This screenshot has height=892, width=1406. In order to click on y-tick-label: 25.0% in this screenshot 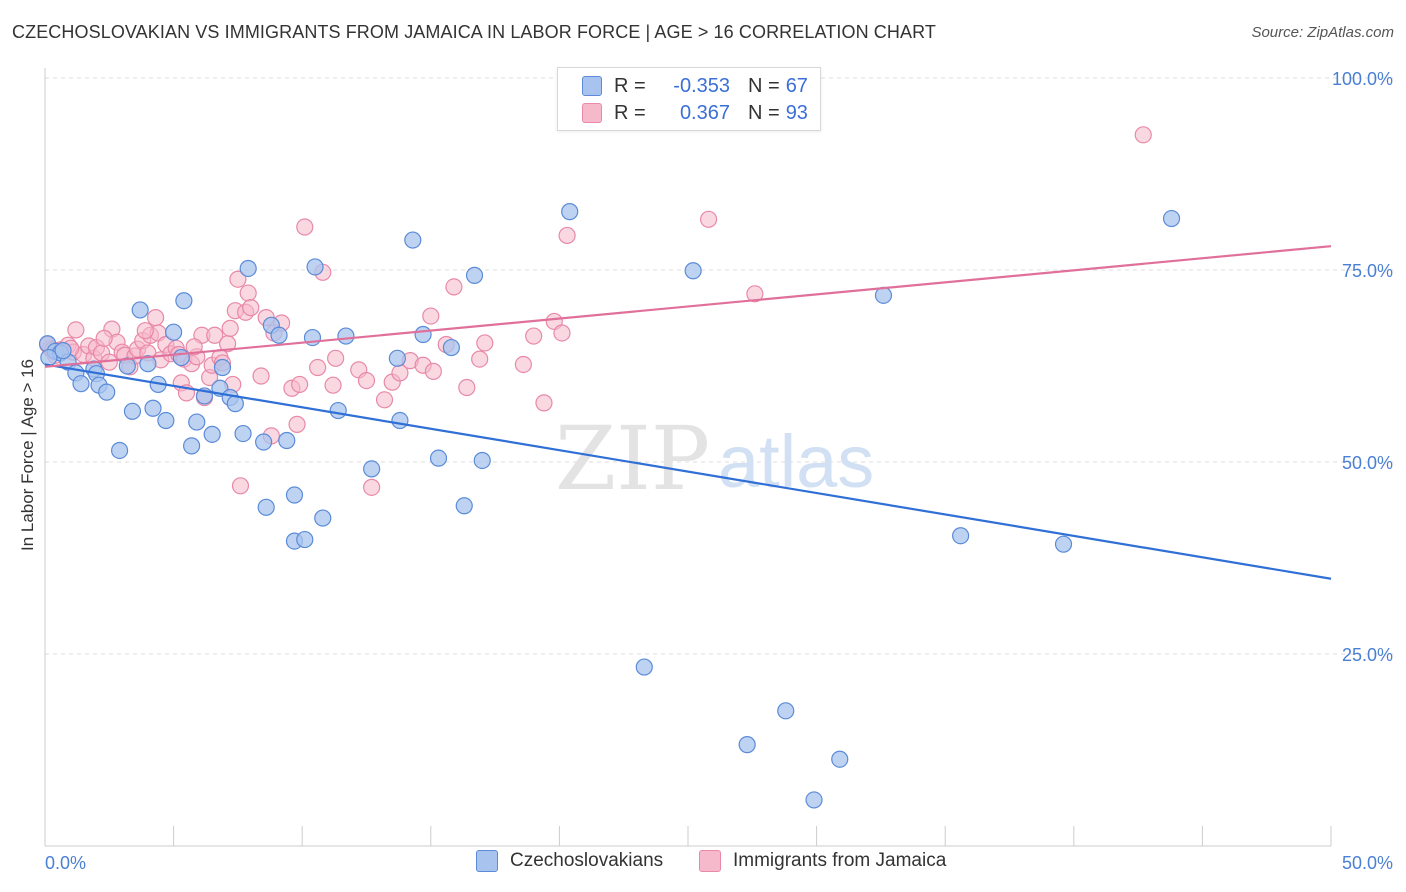, I will do `click(1367, 655)`.